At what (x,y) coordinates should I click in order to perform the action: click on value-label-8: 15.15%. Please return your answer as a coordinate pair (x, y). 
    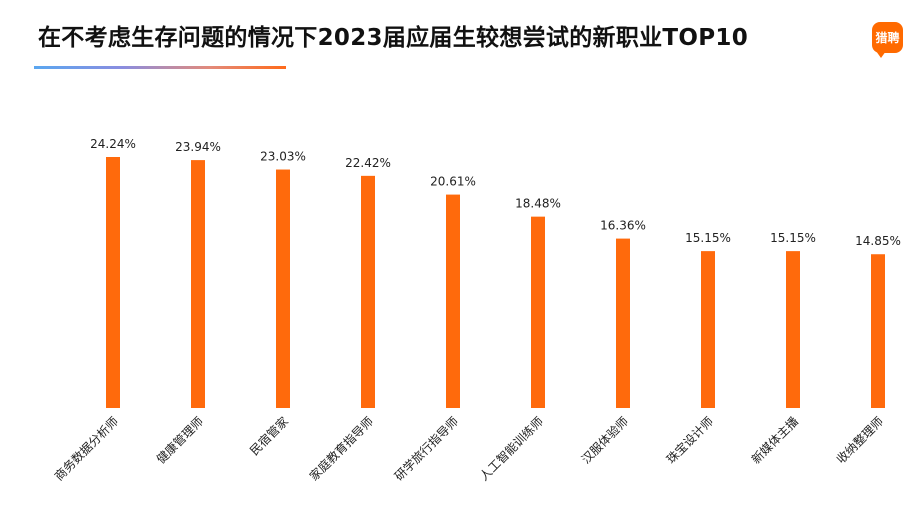
    Looking at the image, I should click on (708, 238).